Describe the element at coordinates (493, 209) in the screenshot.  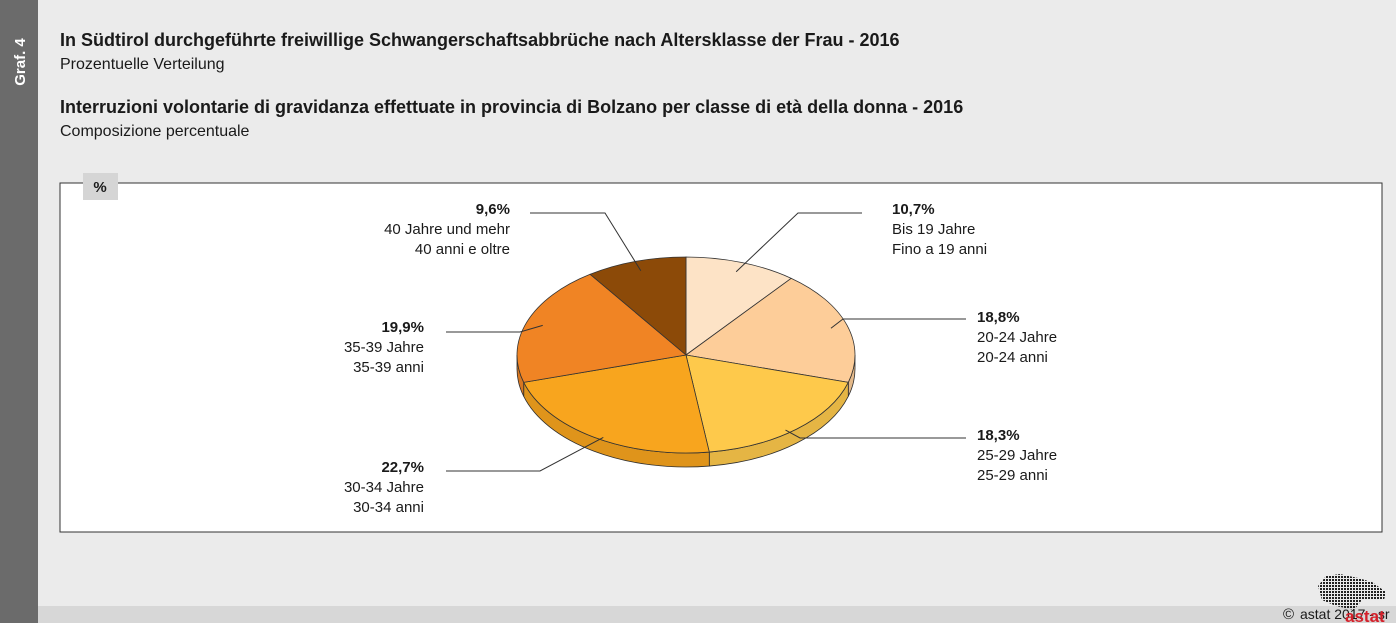
I see `data-label: 9,6%` at that location.